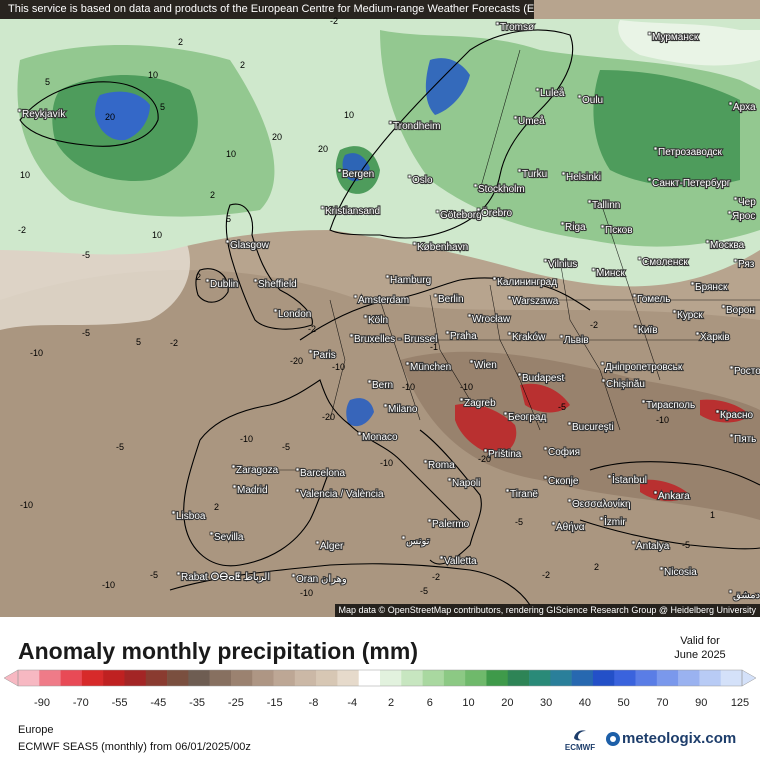 The width and height of the screenshot is (760, 760). What do you see at coordinates (158, 703) in the screenshot?
I see `legend-tick-label: -45` at bounding box center [158, 703].